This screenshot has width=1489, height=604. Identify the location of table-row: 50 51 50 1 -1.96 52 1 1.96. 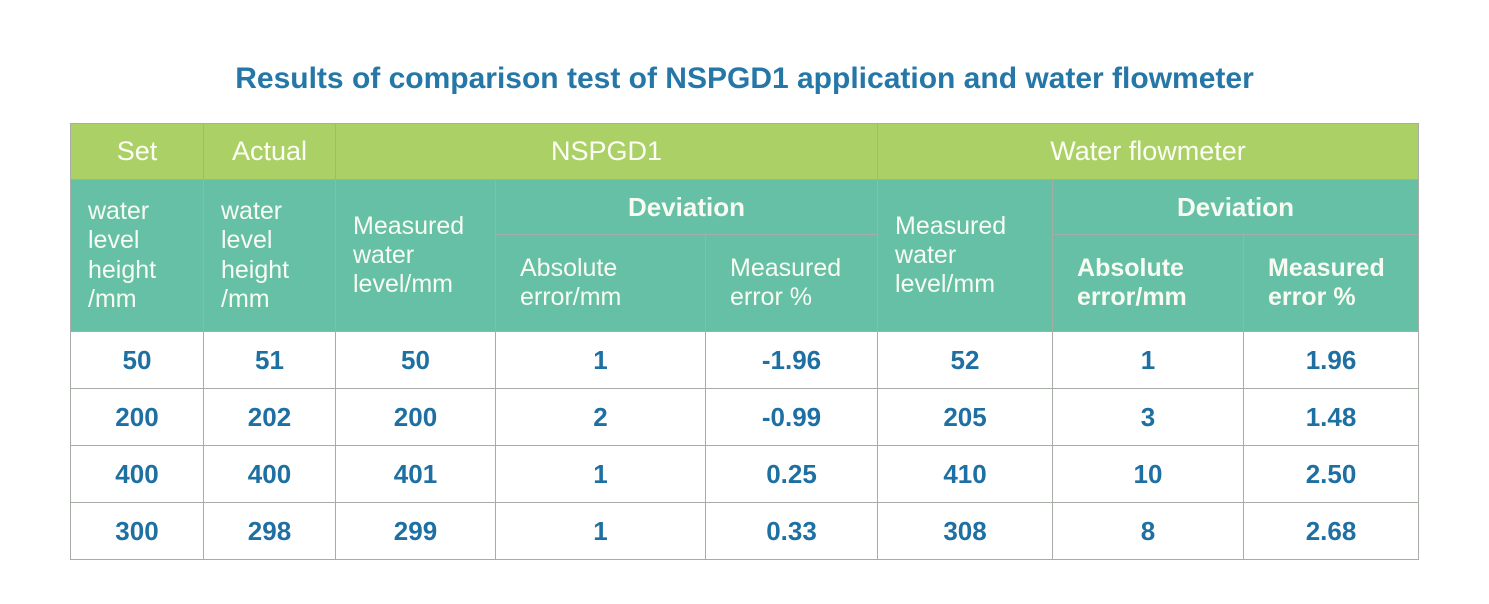
(745, 360).